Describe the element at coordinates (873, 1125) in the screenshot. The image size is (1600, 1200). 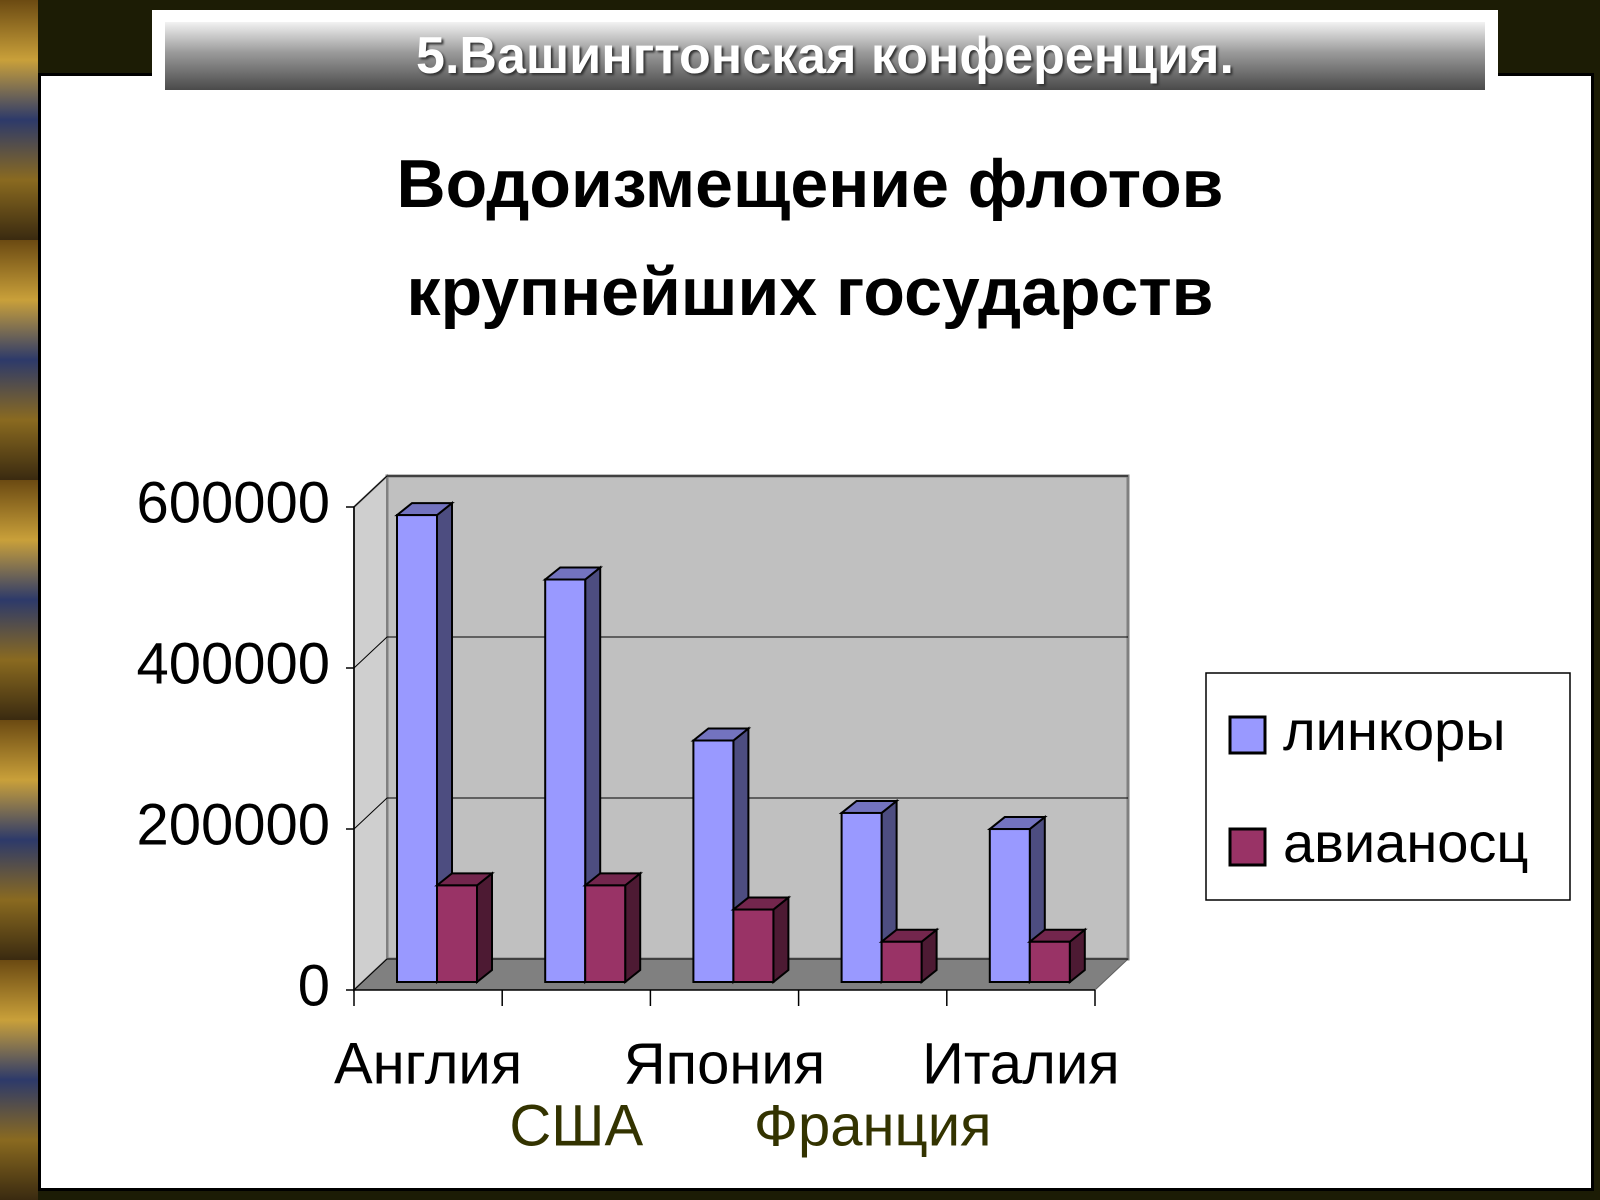
I see `x-tick-label: Франция` at that location.